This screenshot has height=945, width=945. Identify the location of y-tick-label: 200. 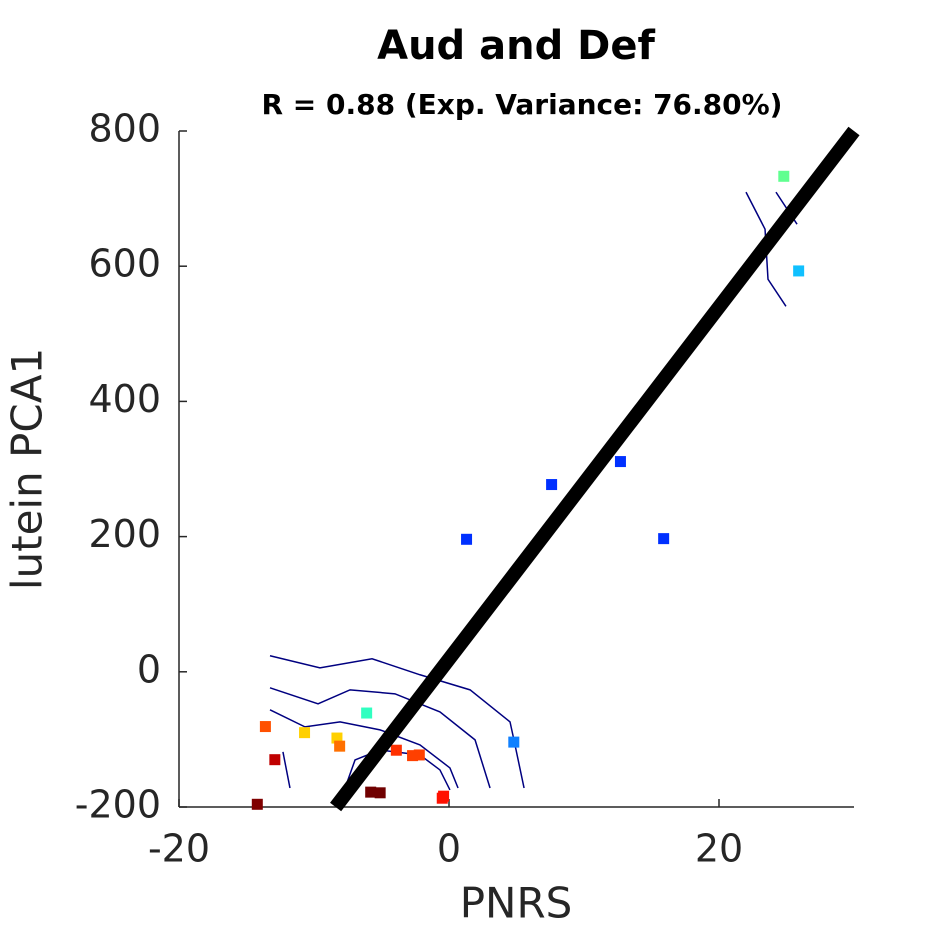
(124, 534).